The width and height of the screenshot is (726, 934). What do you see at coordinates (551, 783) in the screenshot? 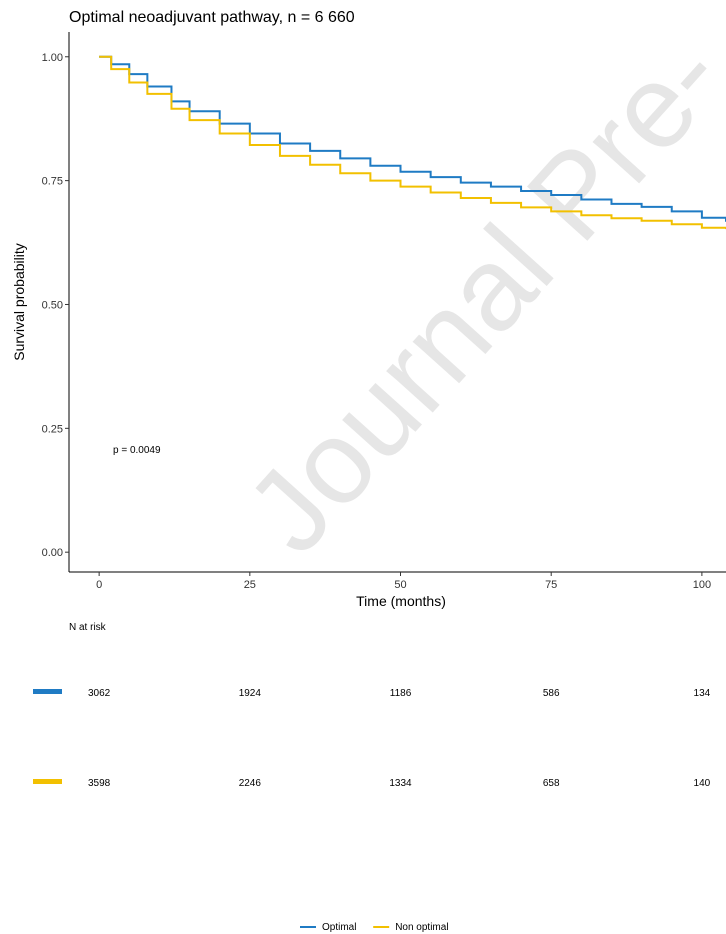
I see `risk-count-non-optimal: 658` at bounding box center [551, 783].